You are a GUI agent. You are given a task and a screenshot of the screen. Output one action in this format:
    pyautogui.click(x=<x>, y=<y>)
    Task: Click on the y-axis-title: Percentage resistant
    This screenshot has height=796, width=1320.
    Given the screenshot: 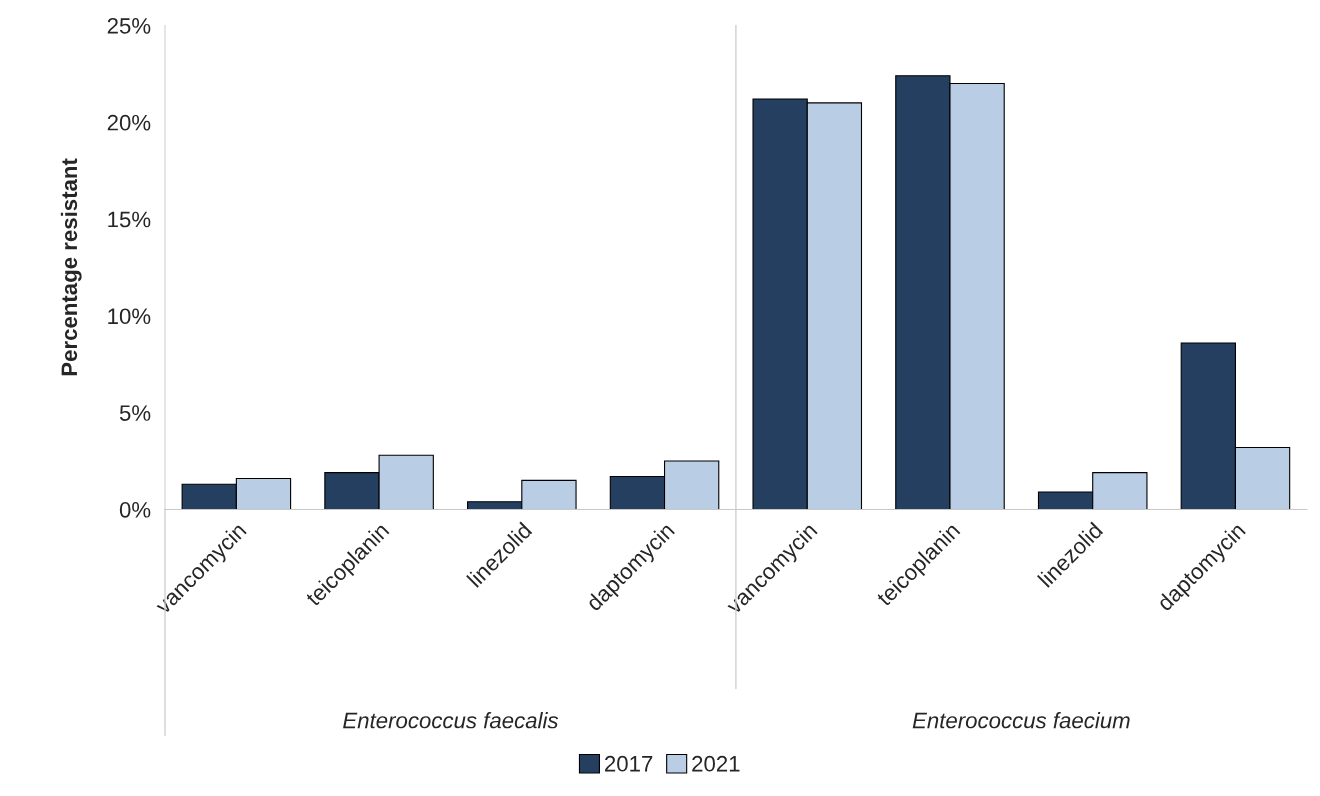 What is the action you would take?
    pyautogui.click(x=71, y=267)
    